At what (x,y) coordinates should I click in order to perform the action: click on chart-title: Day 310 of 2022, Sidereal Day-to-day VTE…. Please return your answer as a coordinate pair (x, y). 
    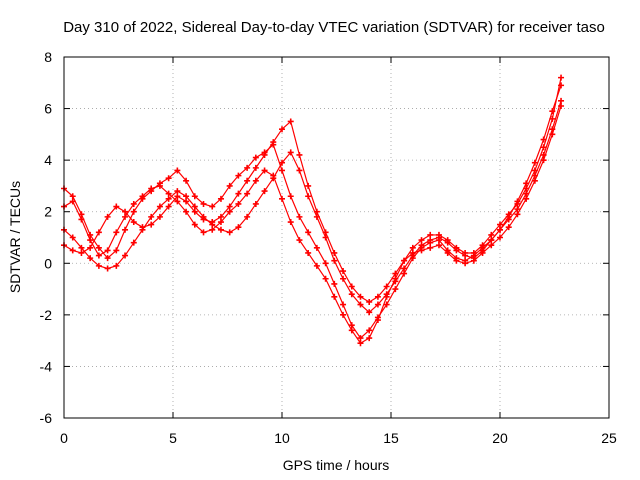
    Looking at the image, I should click on (334, 27).